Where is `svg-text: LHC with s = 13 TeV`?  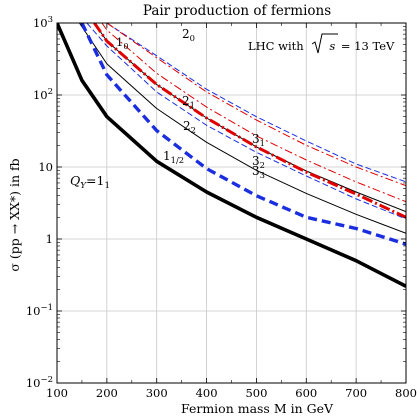
svg-text: LHC with s = 13 TeV is located at coordinates (321, 46).